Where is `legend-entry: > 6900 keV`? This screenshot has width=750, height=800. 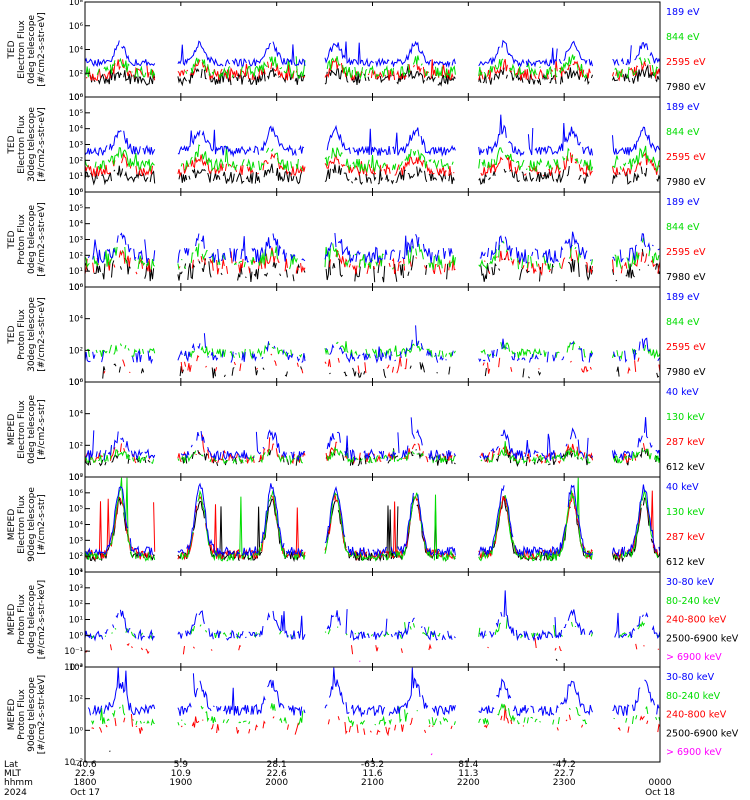
legend-entry: > 6900 keV is located at coordinates (694, 752).